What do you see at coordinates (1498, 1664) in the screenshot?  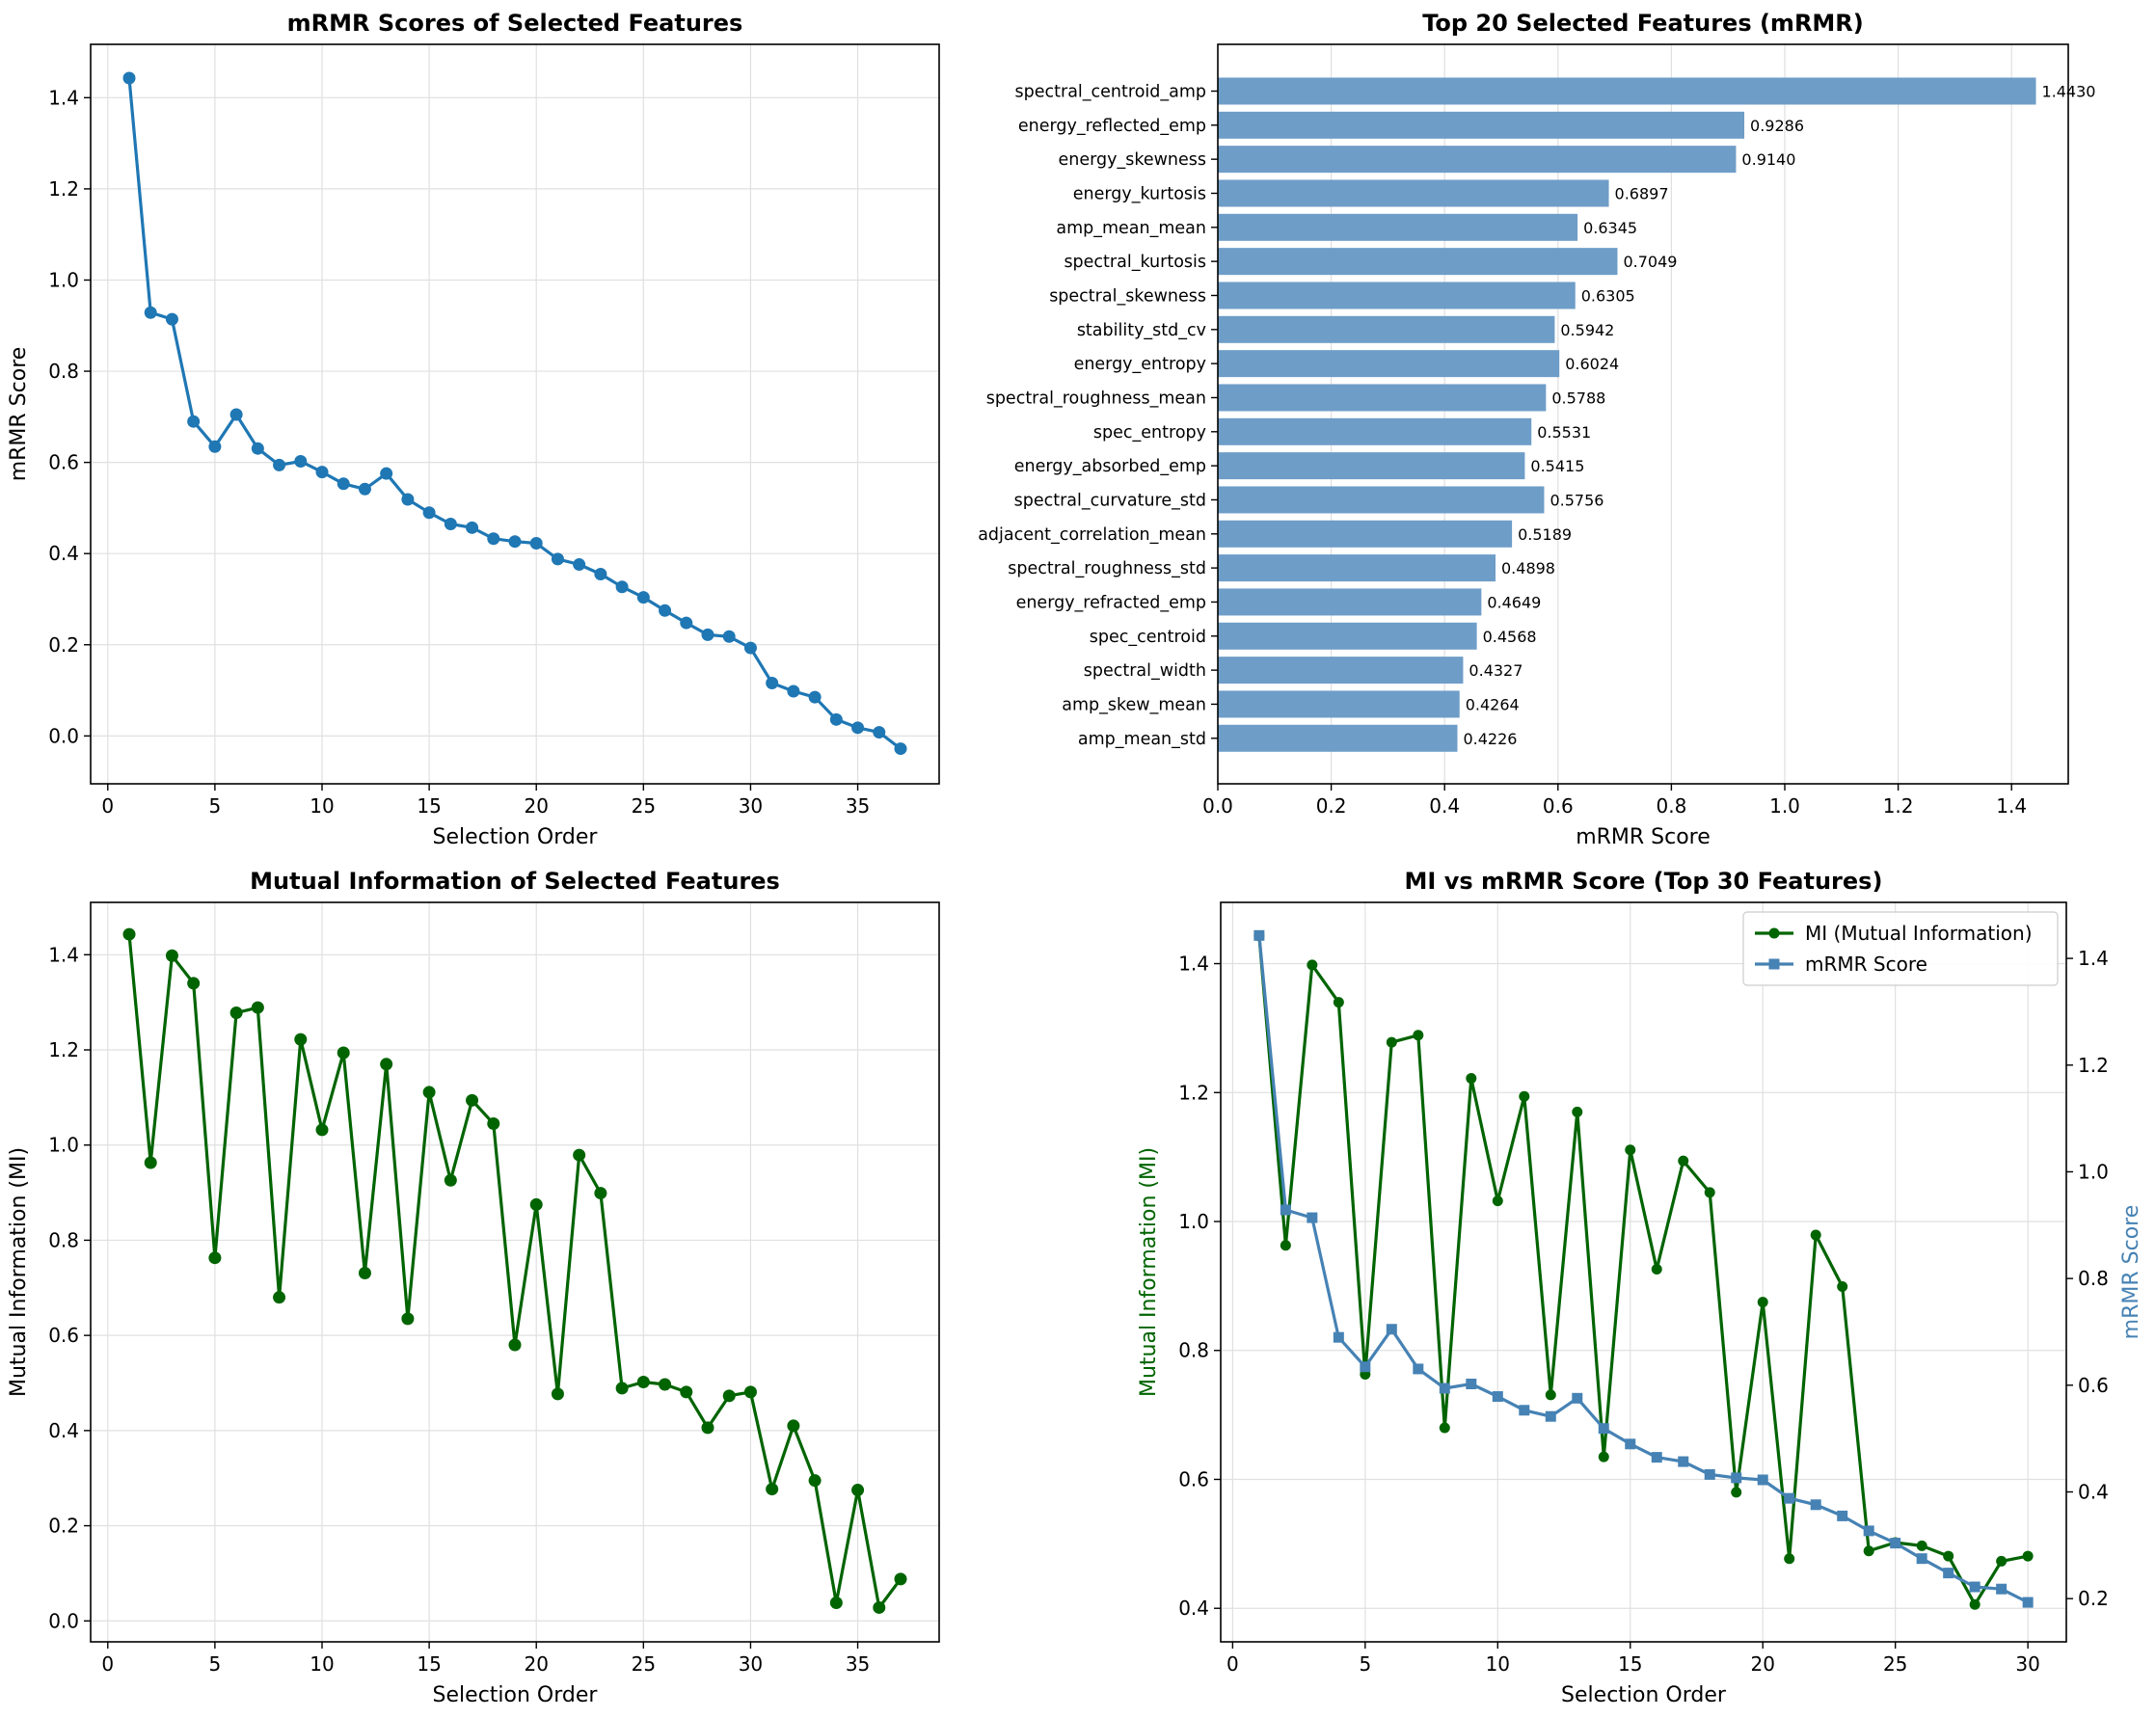 I see `c4-xtick-label: 10` at bounding box center [1498, 1664].